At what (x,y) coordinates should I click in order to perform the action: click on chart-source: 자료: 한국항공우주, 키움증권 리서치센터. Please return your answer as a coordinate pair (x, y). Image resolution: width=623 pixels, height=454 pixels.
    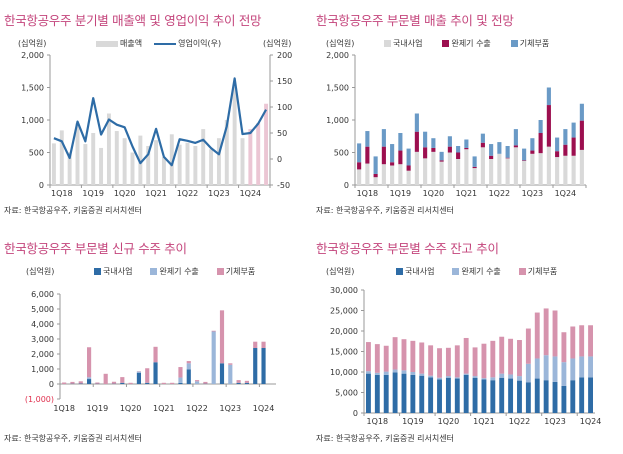
    Looking at the image, I should click on (385, 210).